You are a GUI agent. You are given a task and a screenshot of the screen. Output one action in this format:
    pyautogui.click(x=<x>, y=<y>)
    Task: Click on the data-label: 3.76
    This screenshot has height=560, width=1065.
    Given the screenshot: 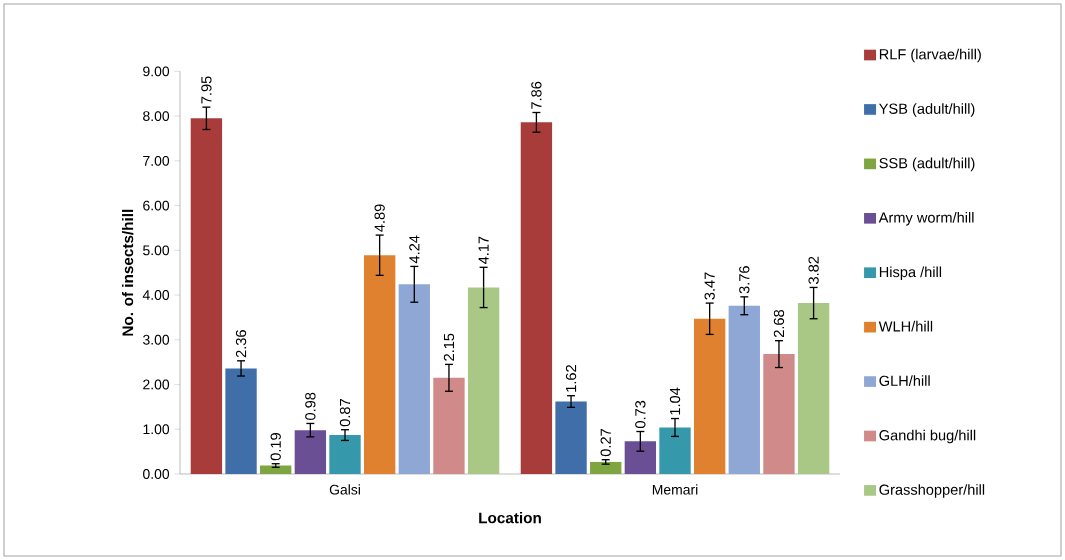 What is the action you would take?
    pyautogui.click(x=744, y=280)
    